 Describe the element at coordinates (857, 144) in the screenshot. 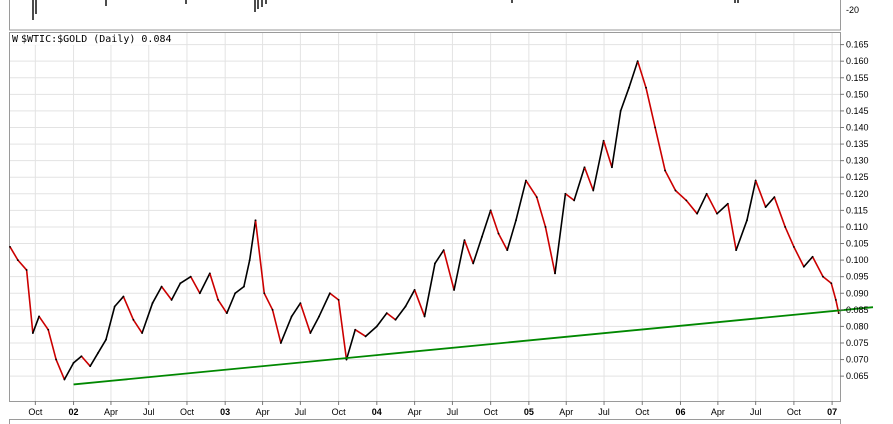

I see `y-tick-label: 0.135` at that location.